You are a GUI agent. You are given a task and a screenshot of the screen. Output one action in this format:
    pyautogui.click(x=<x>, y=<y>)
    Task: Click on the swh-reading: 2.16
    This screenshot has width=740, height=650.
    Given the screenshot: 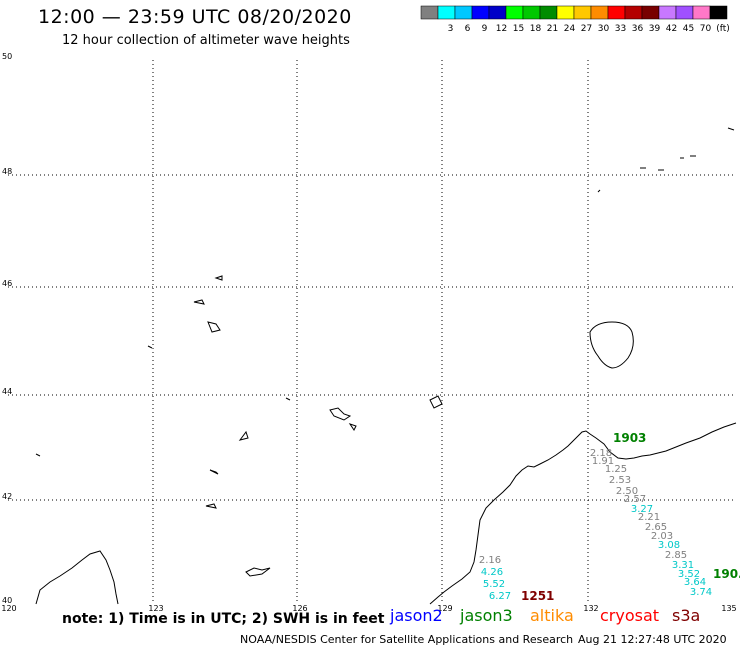 What is the action you would take?
    pyautogui.click(x=490, y=560)
    